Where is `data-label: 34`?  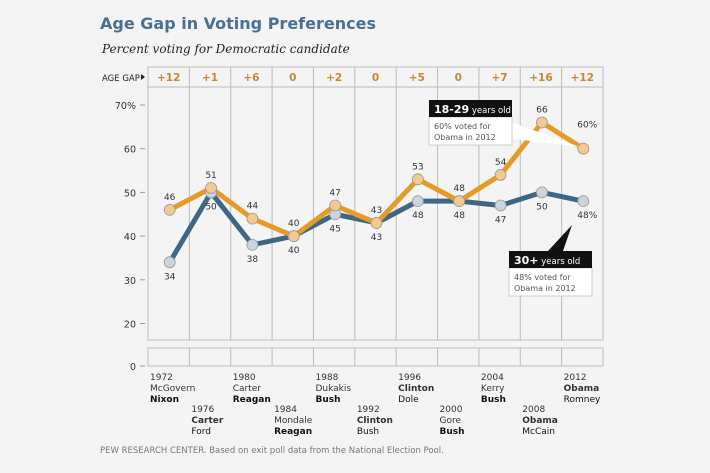
data-label: 34 is located at coordinates (170, 277).